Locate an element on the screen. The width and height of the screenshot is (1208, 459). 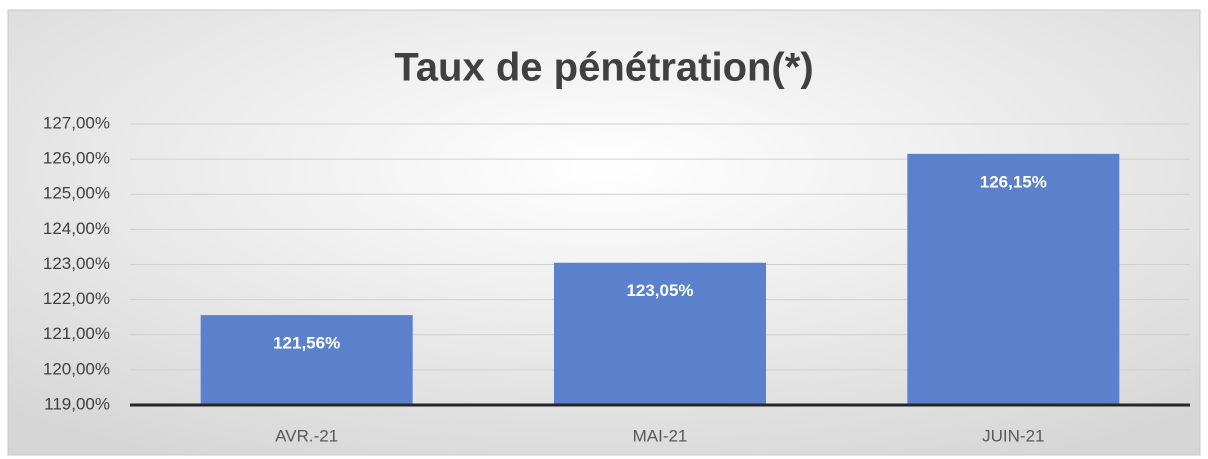
y-tick-label: 123,00% is located at coordinates (76, 263).